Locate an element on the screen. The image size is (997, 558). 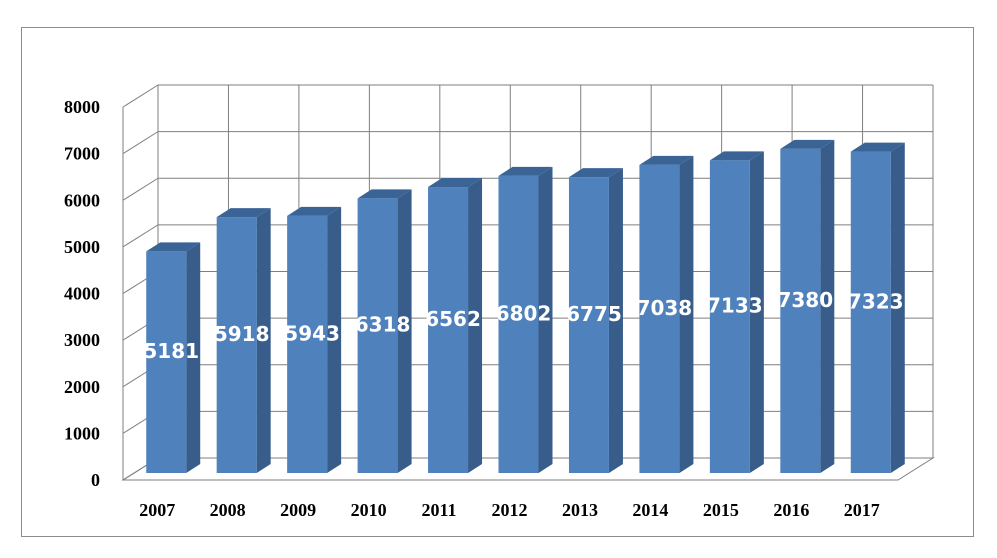
y-tick-label: 2000 is located at coordinates (82, 387).